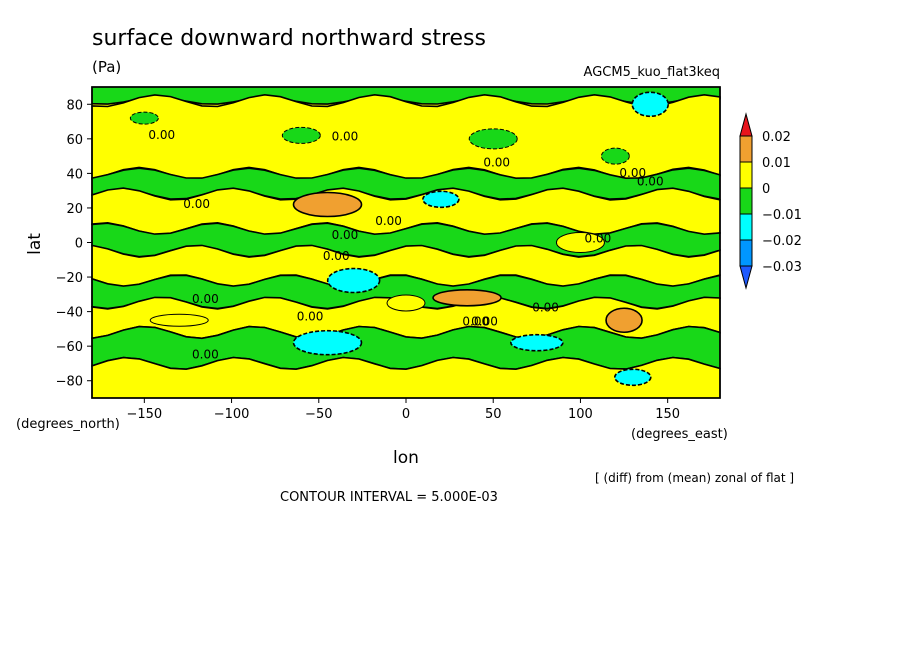 The width and height of the screenshot is (904, 654). Describe the element at coordinates (74, 244) in the screenshot. I see `y-axis: −80 −60 −40 −20 0 20 40 60 80` at that location.